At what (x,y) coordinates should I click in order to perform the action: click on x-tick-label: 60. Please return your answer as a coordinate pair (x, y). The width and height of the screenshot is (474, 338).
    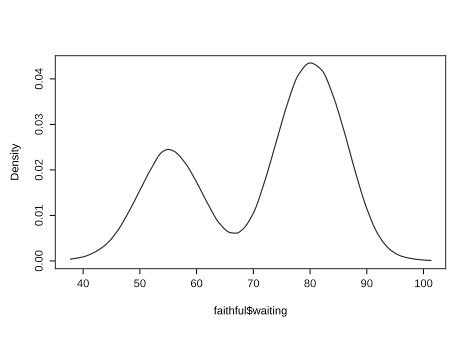
    Looking at the image, I should click on (196, 283).